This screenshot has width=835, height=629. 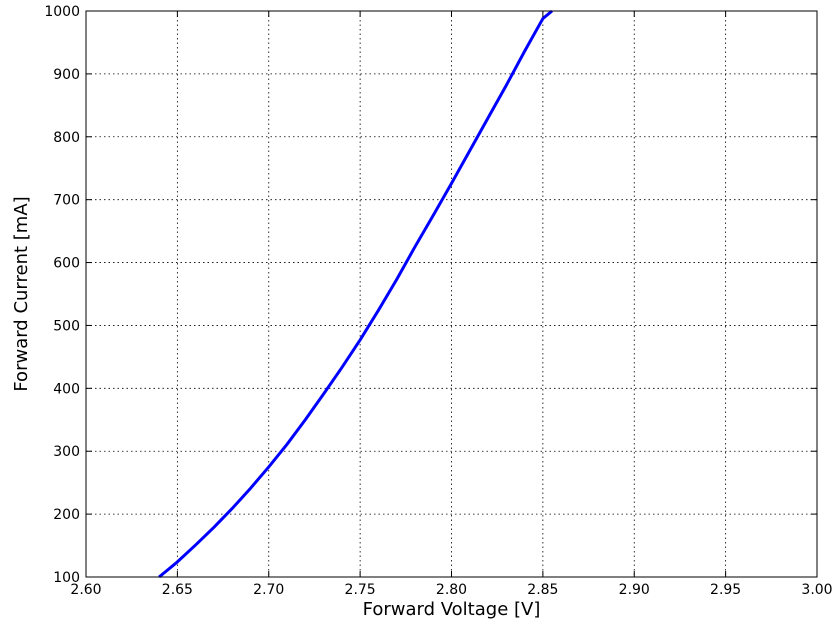 What do you see at coordinates (360, 590) in the screenshot?
I see `x-tick-label: 2.75` at bounding box center [360, 590].